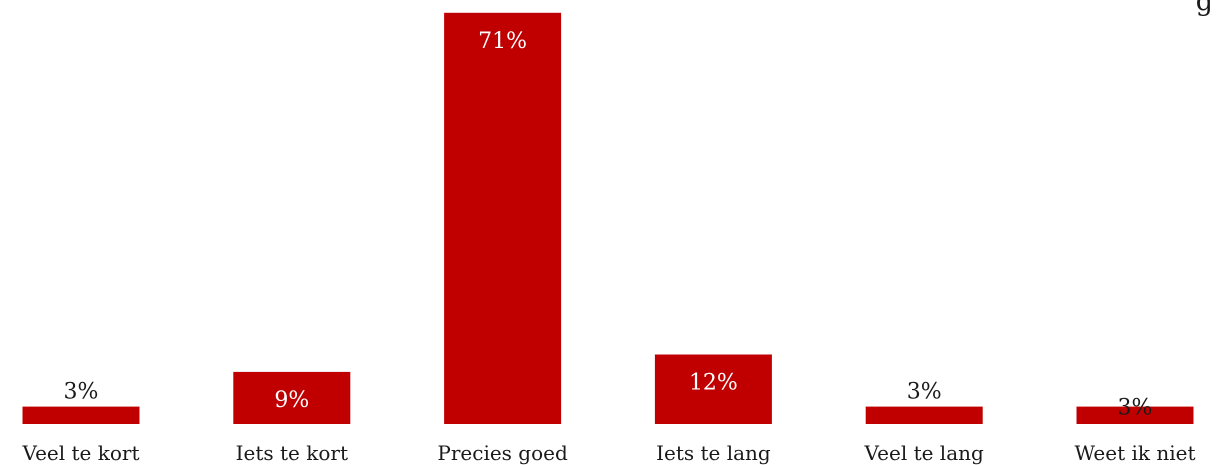 Image resolution: width=1225 pixels, height=465 pixels. I want to click on bar-iets-te-lang, so click(713, 389).